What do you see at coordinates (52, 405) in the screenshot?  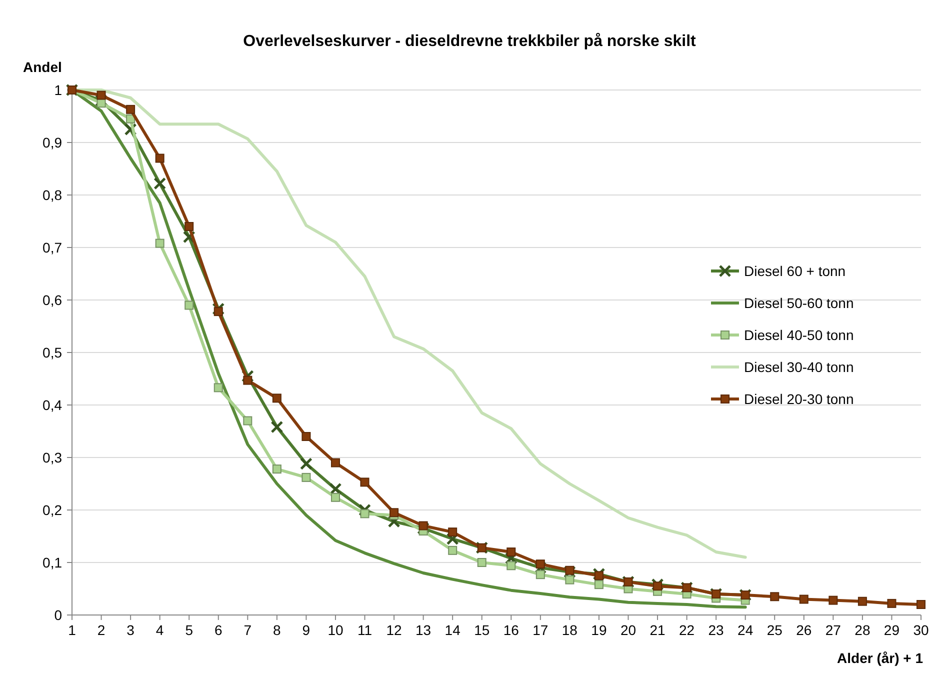 I see `y-tick-label: 0,4` at bounding box center [52, 405].